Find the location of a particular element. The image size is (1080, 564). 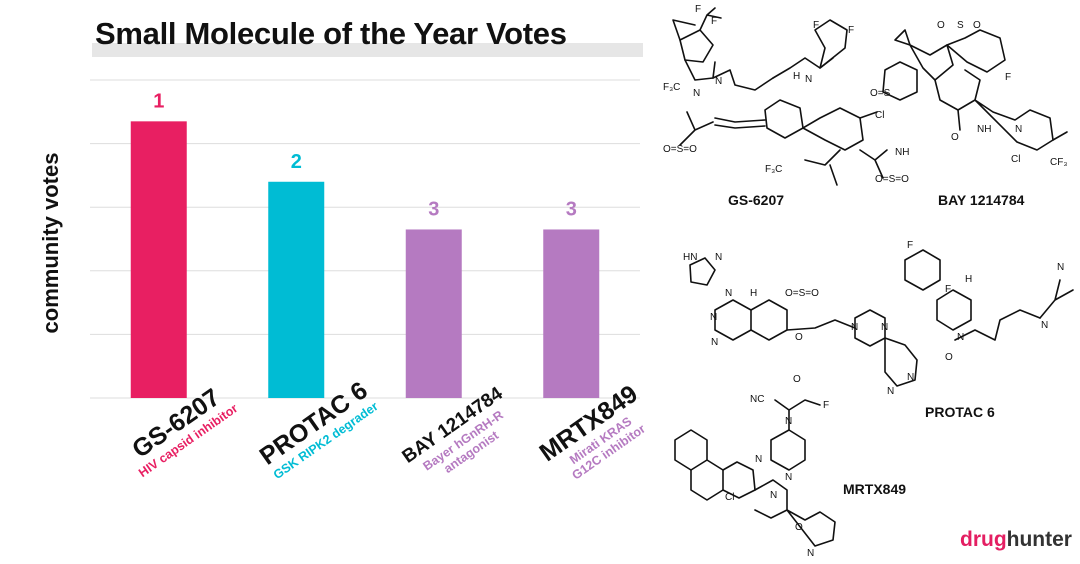

structure-label-mrtx849: MRTX849 is located at coordinates (875, 489).